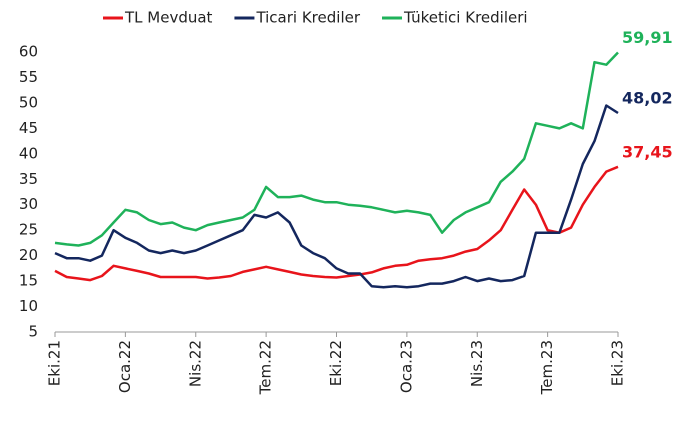 This screenshot has height=429, width=683. What do you see at coordinates (647, 97) in the screenshot?
I see `value-label: 48,02` at bounding box center [647, 97].